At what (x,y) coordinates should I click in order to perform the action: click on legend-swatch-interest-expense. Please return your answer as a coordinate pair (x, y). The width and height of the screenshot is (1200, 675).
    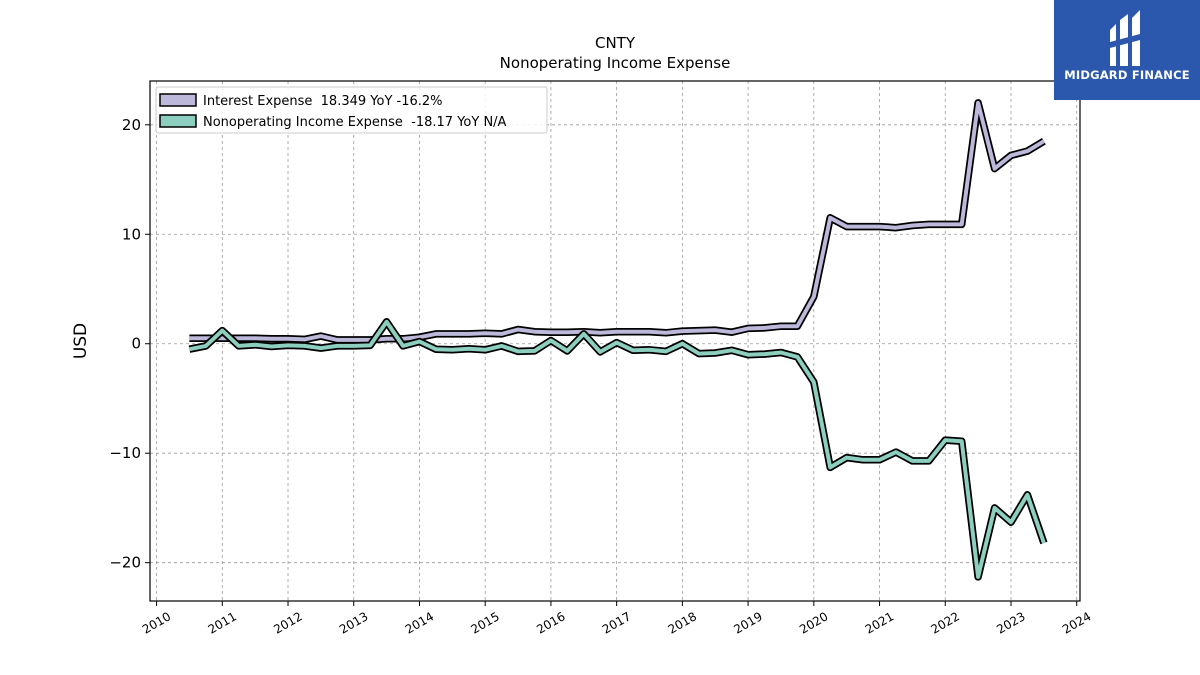
    Looking at the image, I should click on (178, 100).